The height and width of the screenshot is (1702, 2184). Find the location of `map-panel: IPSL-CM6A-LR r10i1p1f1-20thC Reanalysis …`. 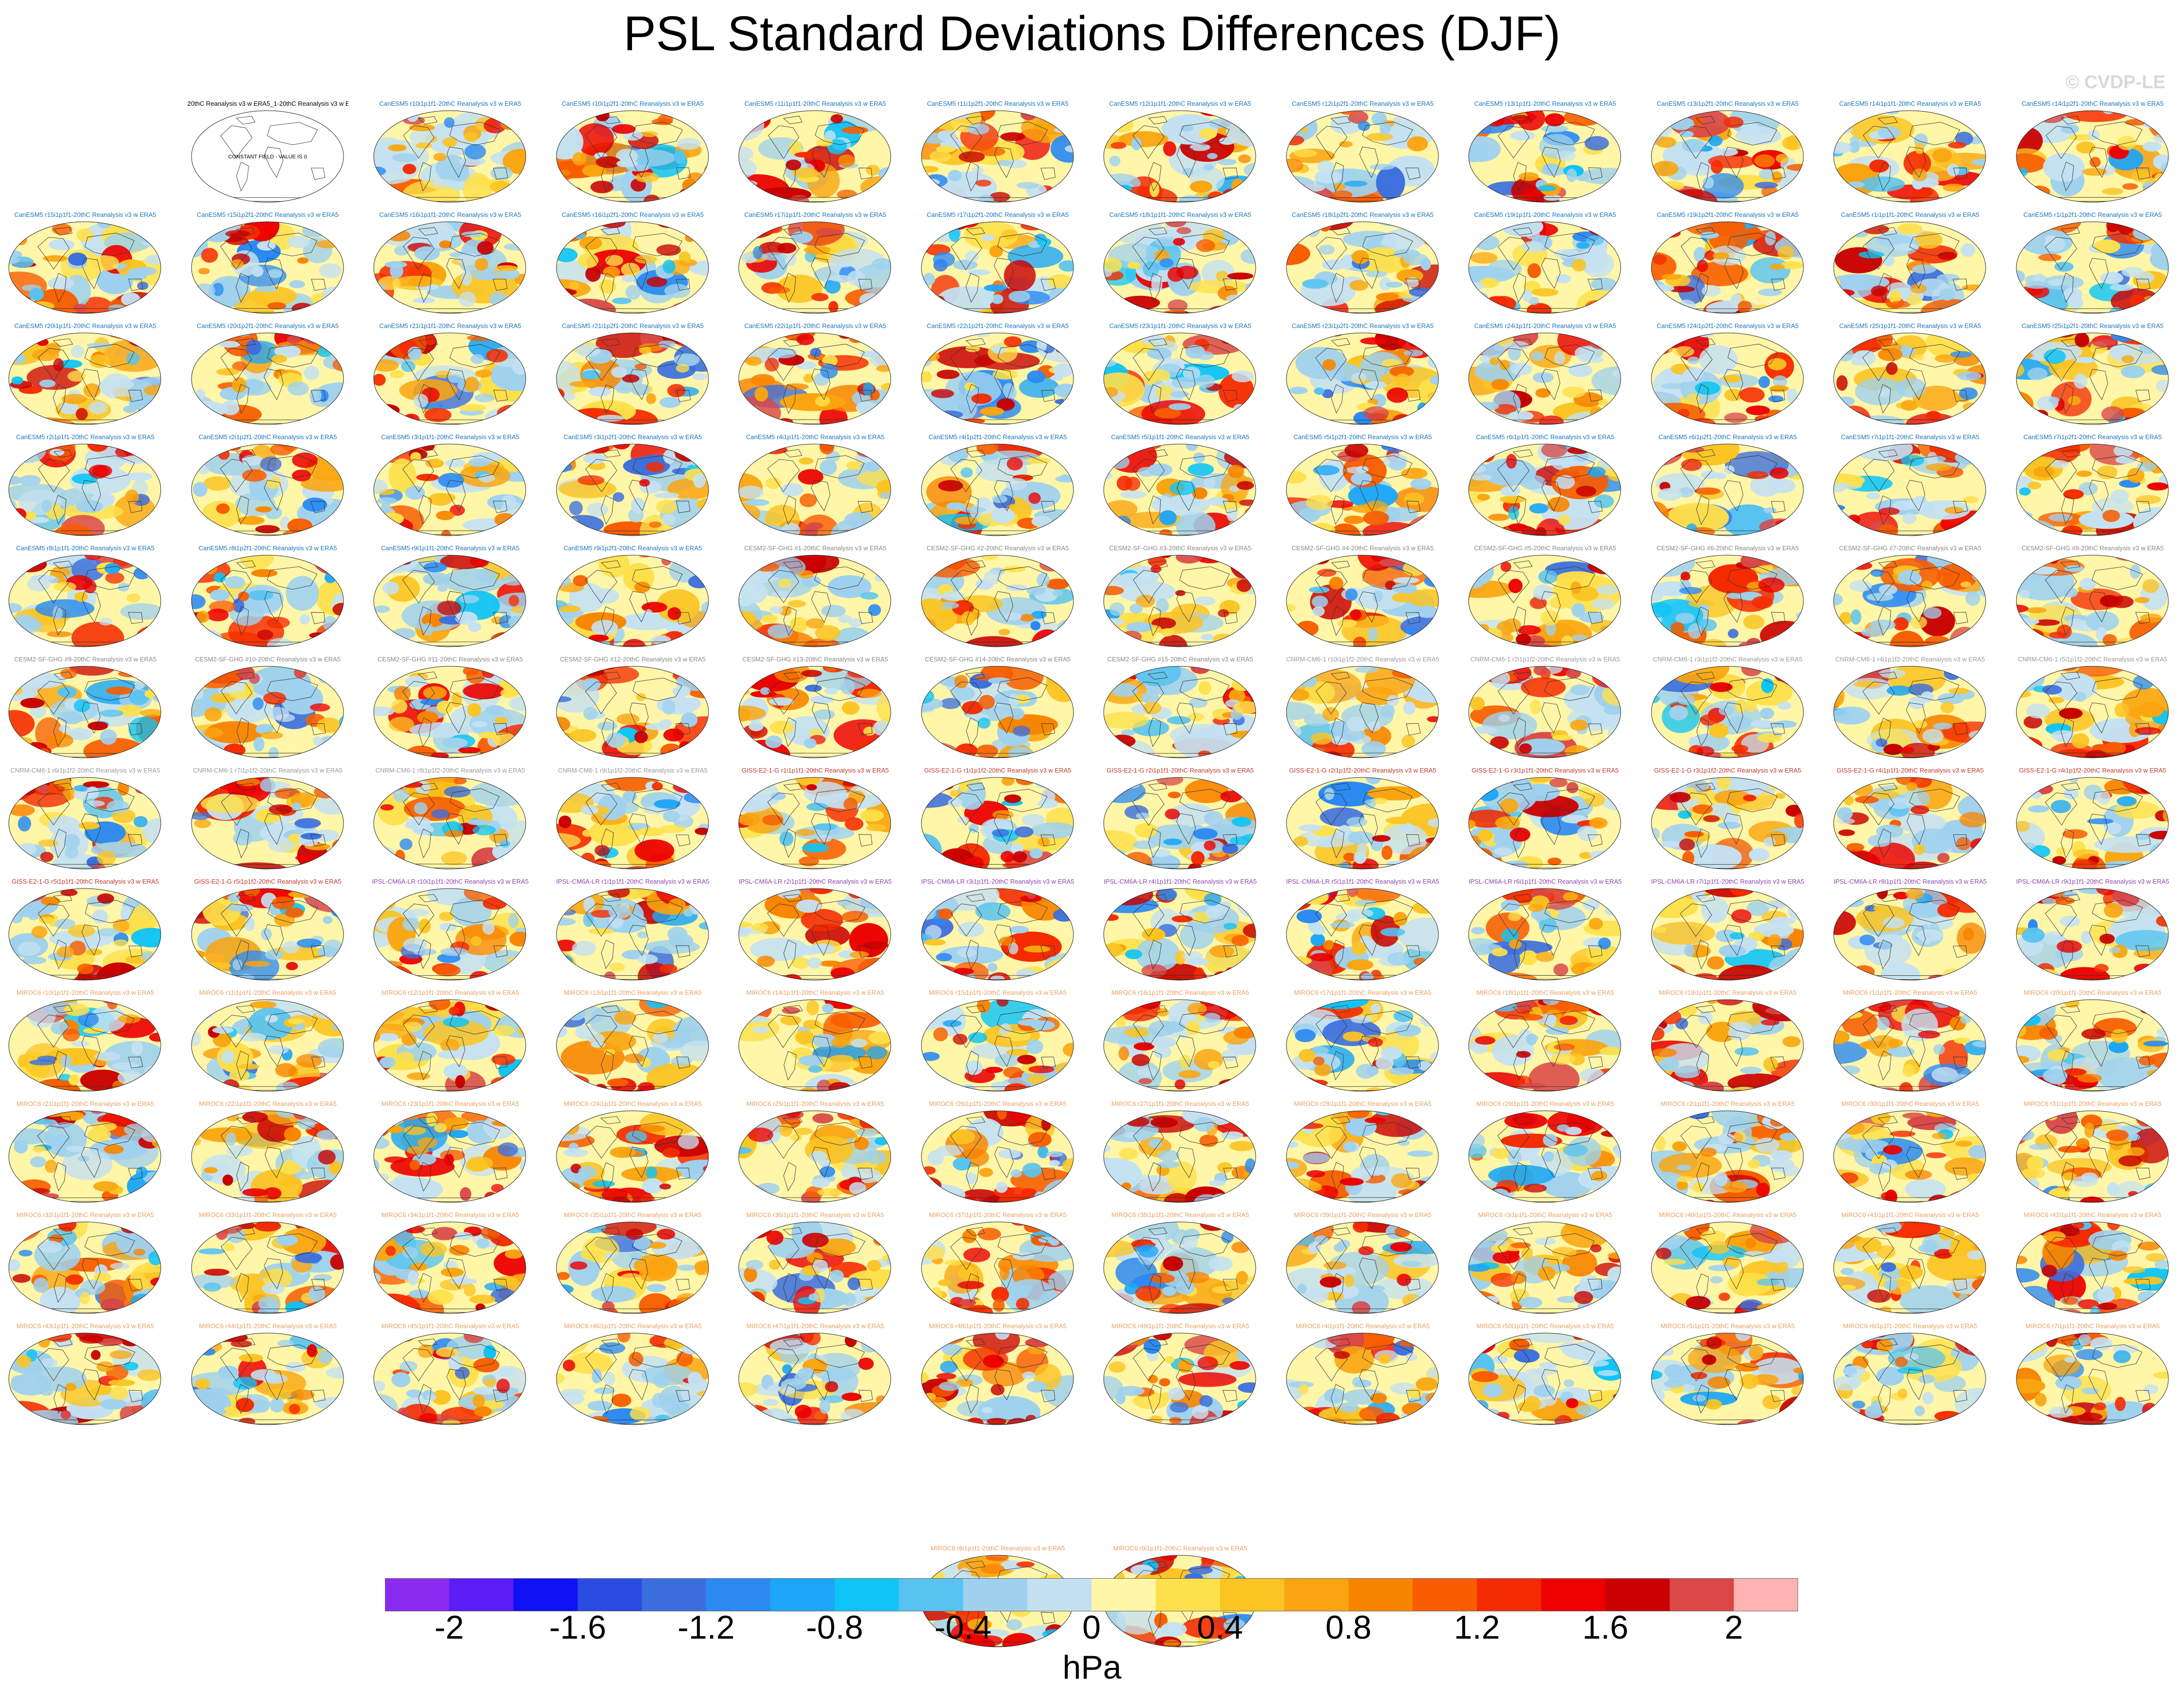

map-panel: IPSL-CM6A-LR r10i1p1f1-20thC Reanalysis … is located at coordinates (450, 931).